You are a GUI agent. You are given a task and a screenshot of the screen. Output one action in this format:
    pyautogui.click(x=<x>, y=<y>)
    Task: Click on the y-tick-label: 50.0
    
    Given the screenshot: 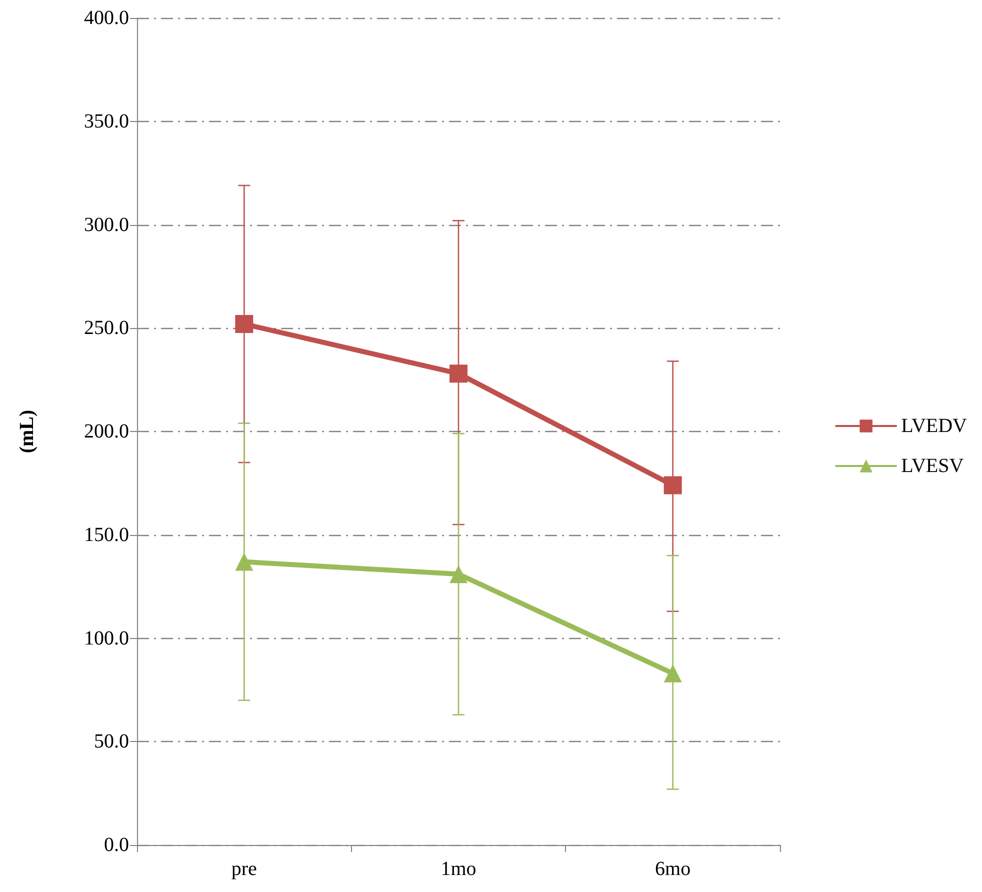 What is the action you would take?
    pyautogui.click(x=111, y=741)
    